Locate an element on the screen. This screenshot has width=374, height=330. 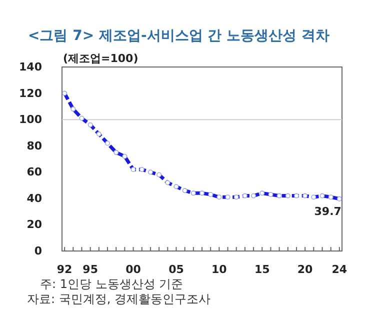
y-tick-label: 100 is located at coordinates (30, 119).